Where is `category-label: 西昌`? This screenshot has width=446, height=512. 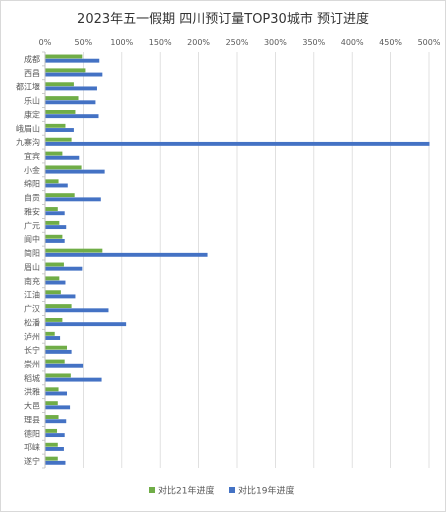 category-label: 西昌 is located at coordinates (32, 73).